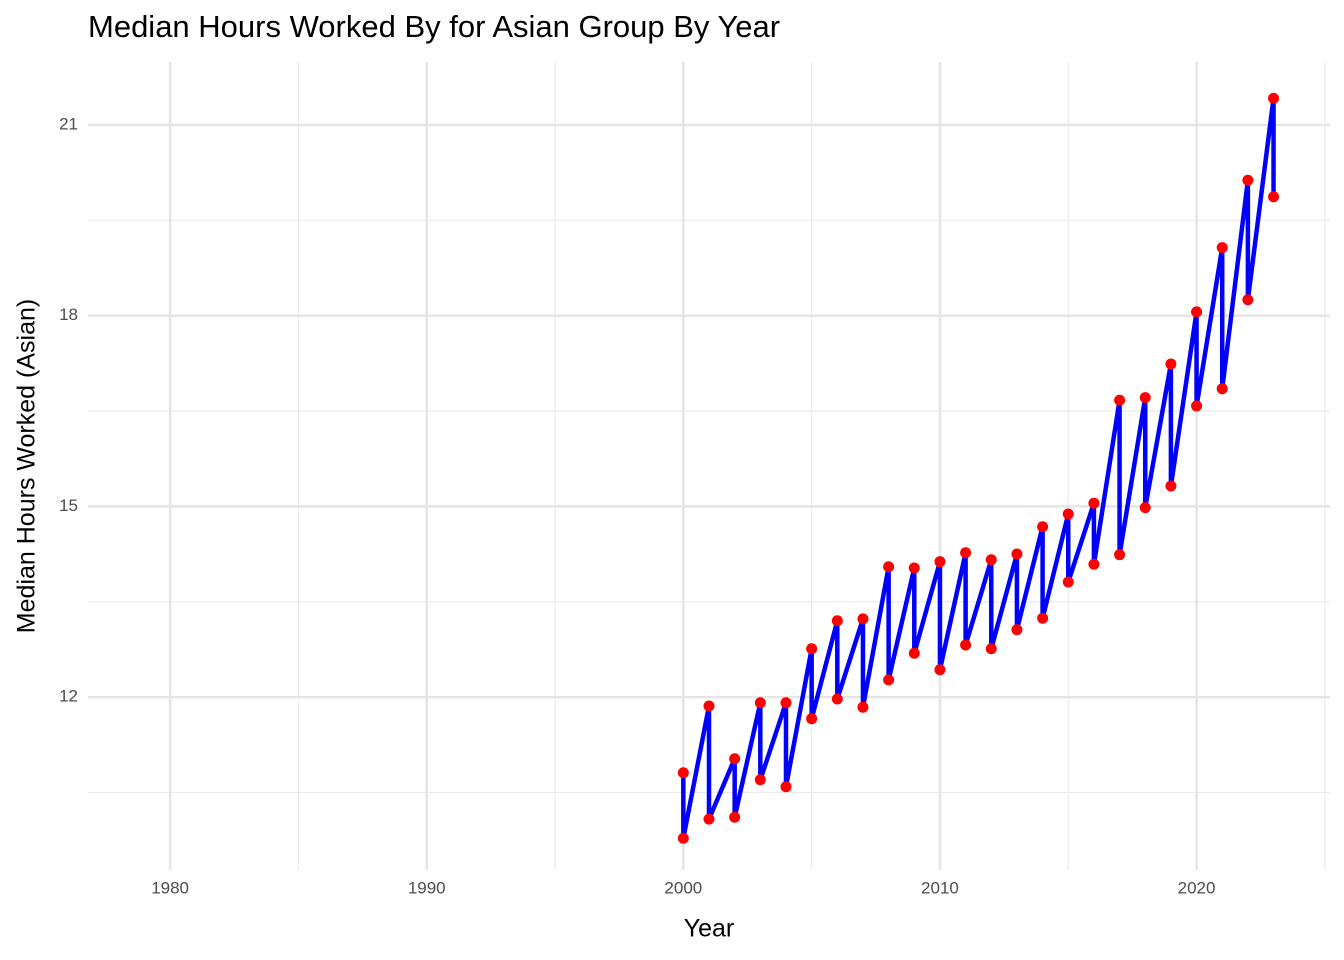 The height and width of the screenshot is (960, 1344). Describe the element at coordinates (709, 929) in the screenshot. I see `x-axis-label: Year` at that location.